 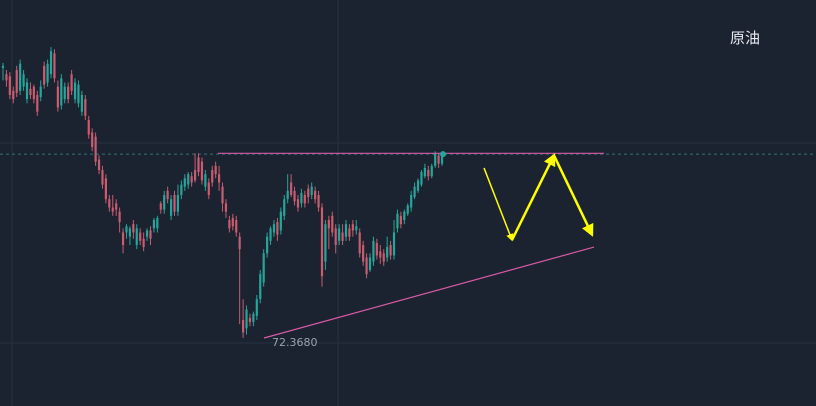 I want to click on forecast-arrow-up, so click(x=533, y=197).